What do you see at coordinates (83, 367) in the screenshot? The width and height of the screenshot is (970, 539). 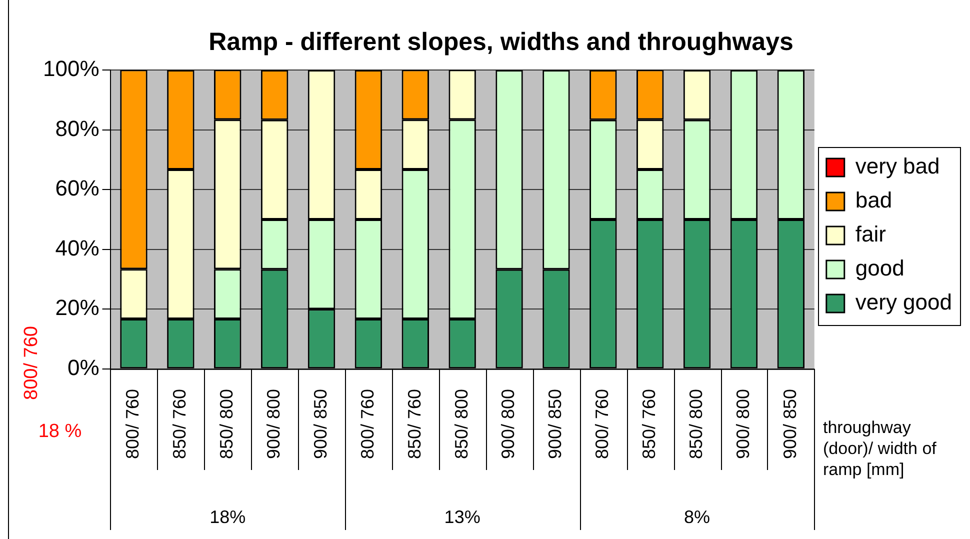 I see `y-tick-label: 0%` at bounding box center [83, 367].